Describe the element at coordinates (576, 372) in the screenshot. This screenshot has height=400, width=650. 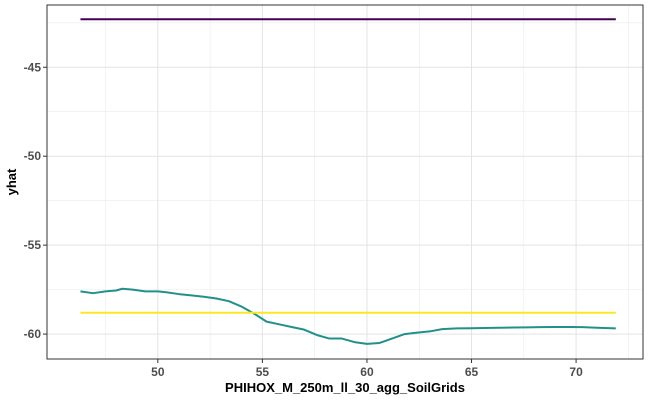
I see `x-tick-label: 70` at that location.